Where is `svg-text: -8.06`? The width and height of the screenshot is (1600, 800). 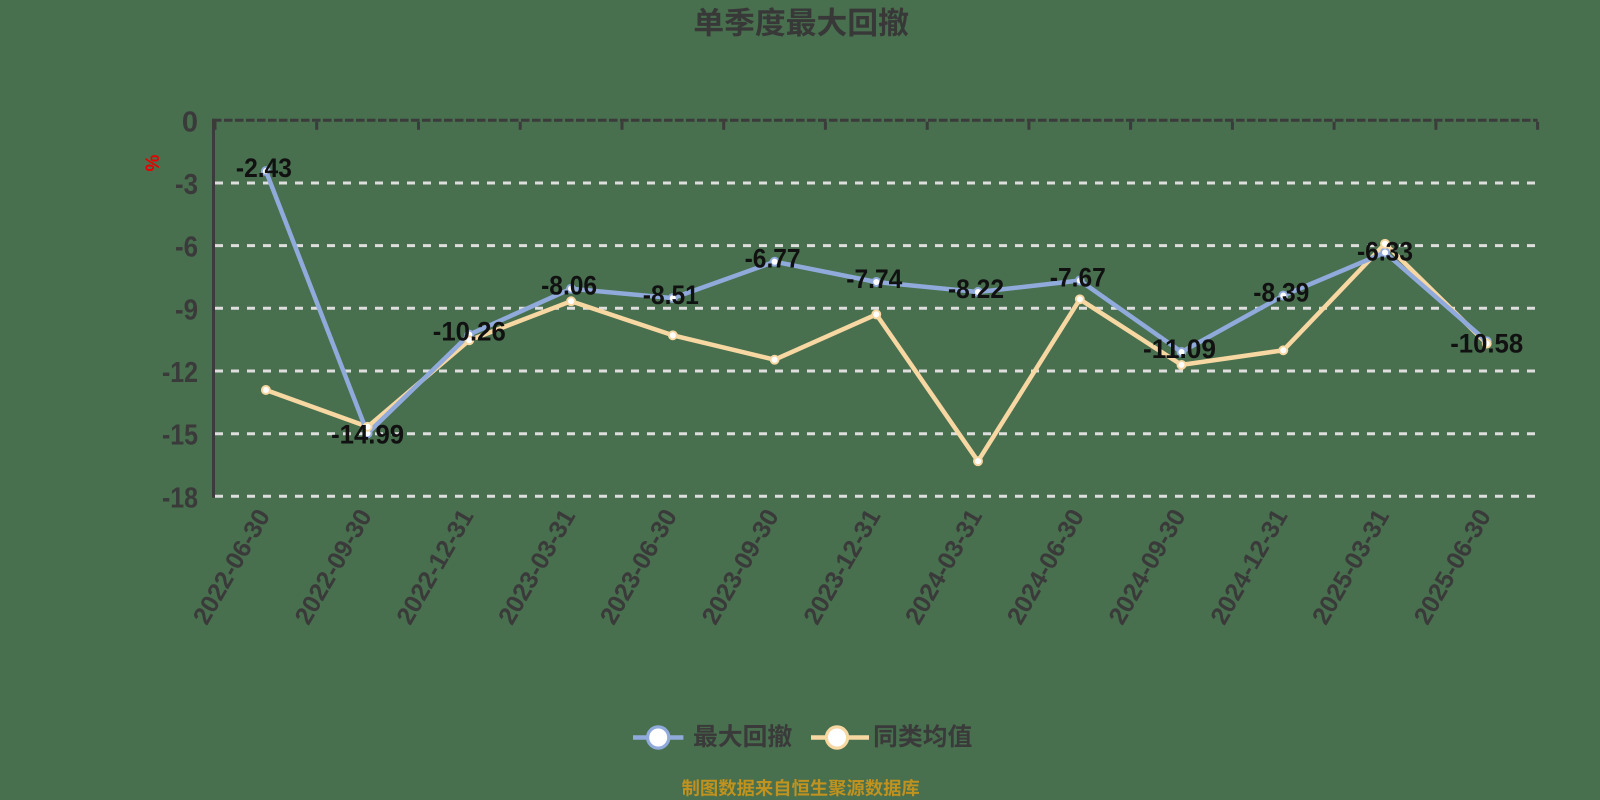 svg-text: -8.06 is located at coordinates (569, 286).